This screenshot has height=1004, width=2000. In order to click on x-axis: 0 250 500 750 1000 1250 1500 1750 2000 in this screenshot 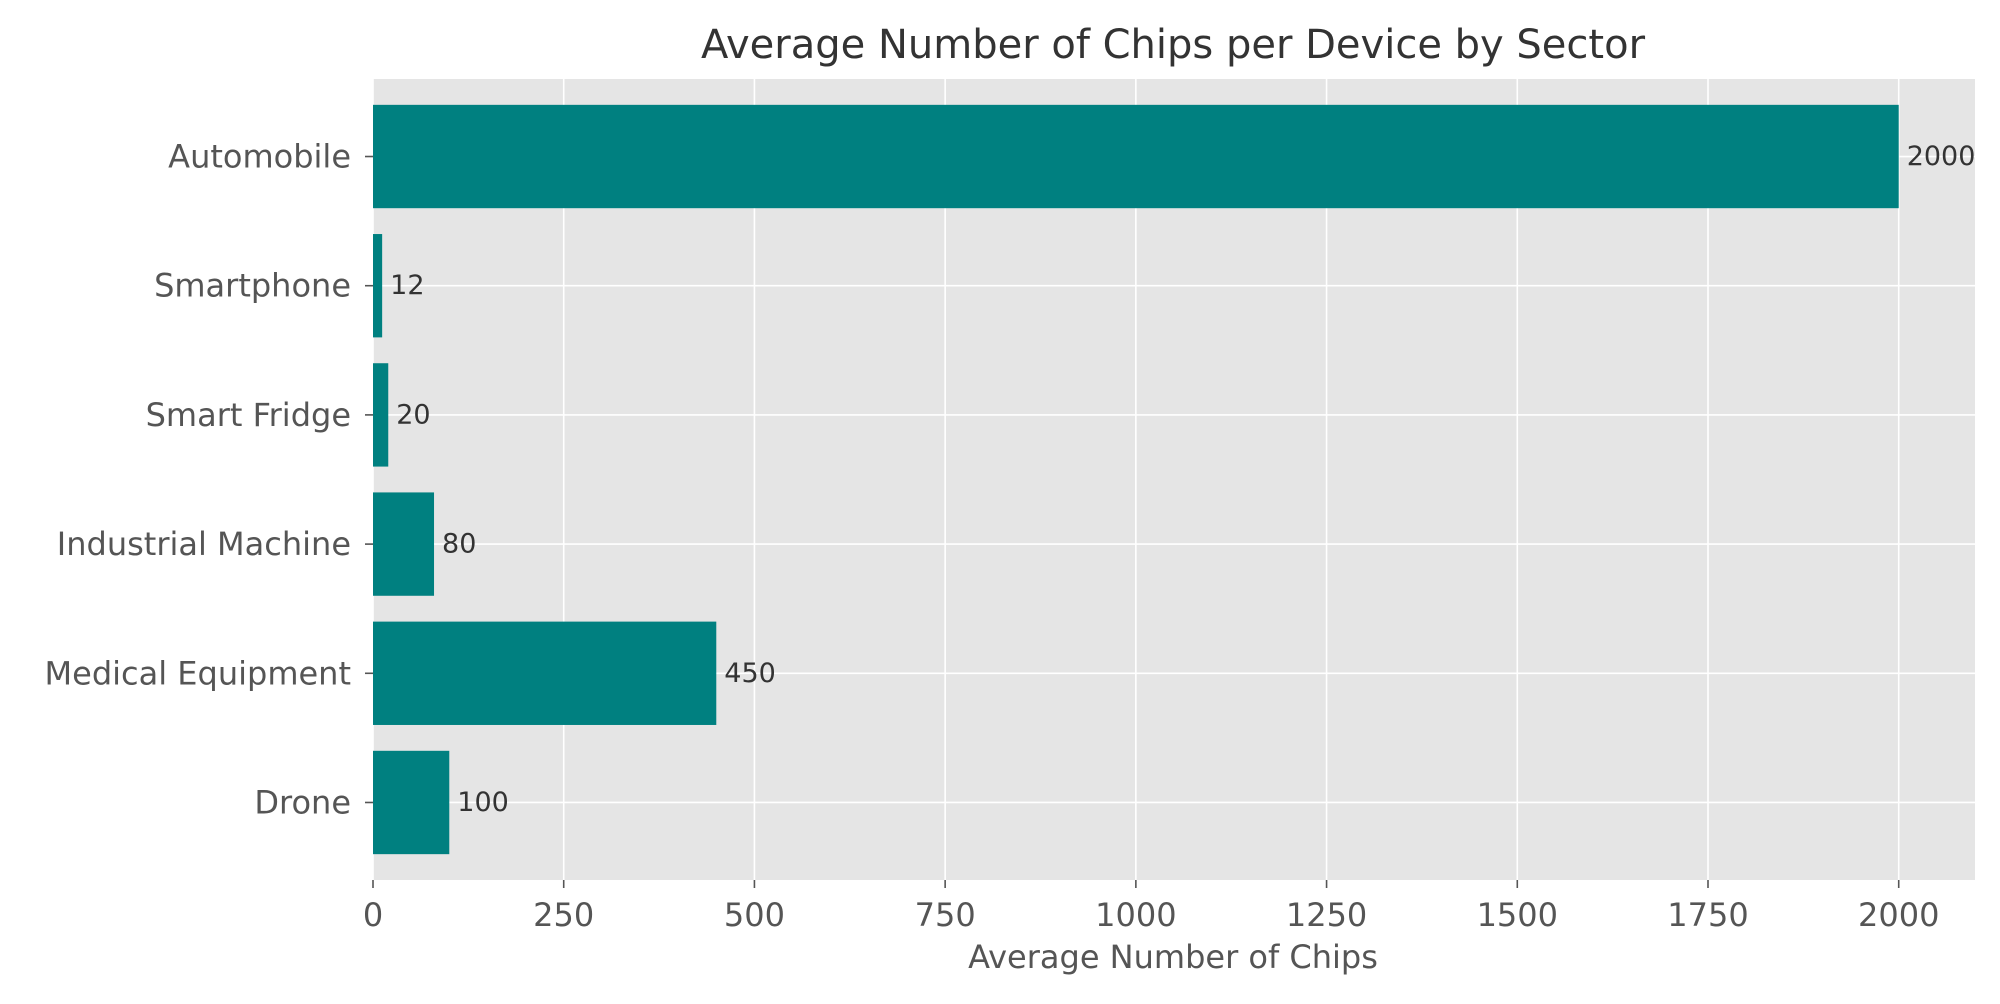, I will do `click(1151, 907)`.